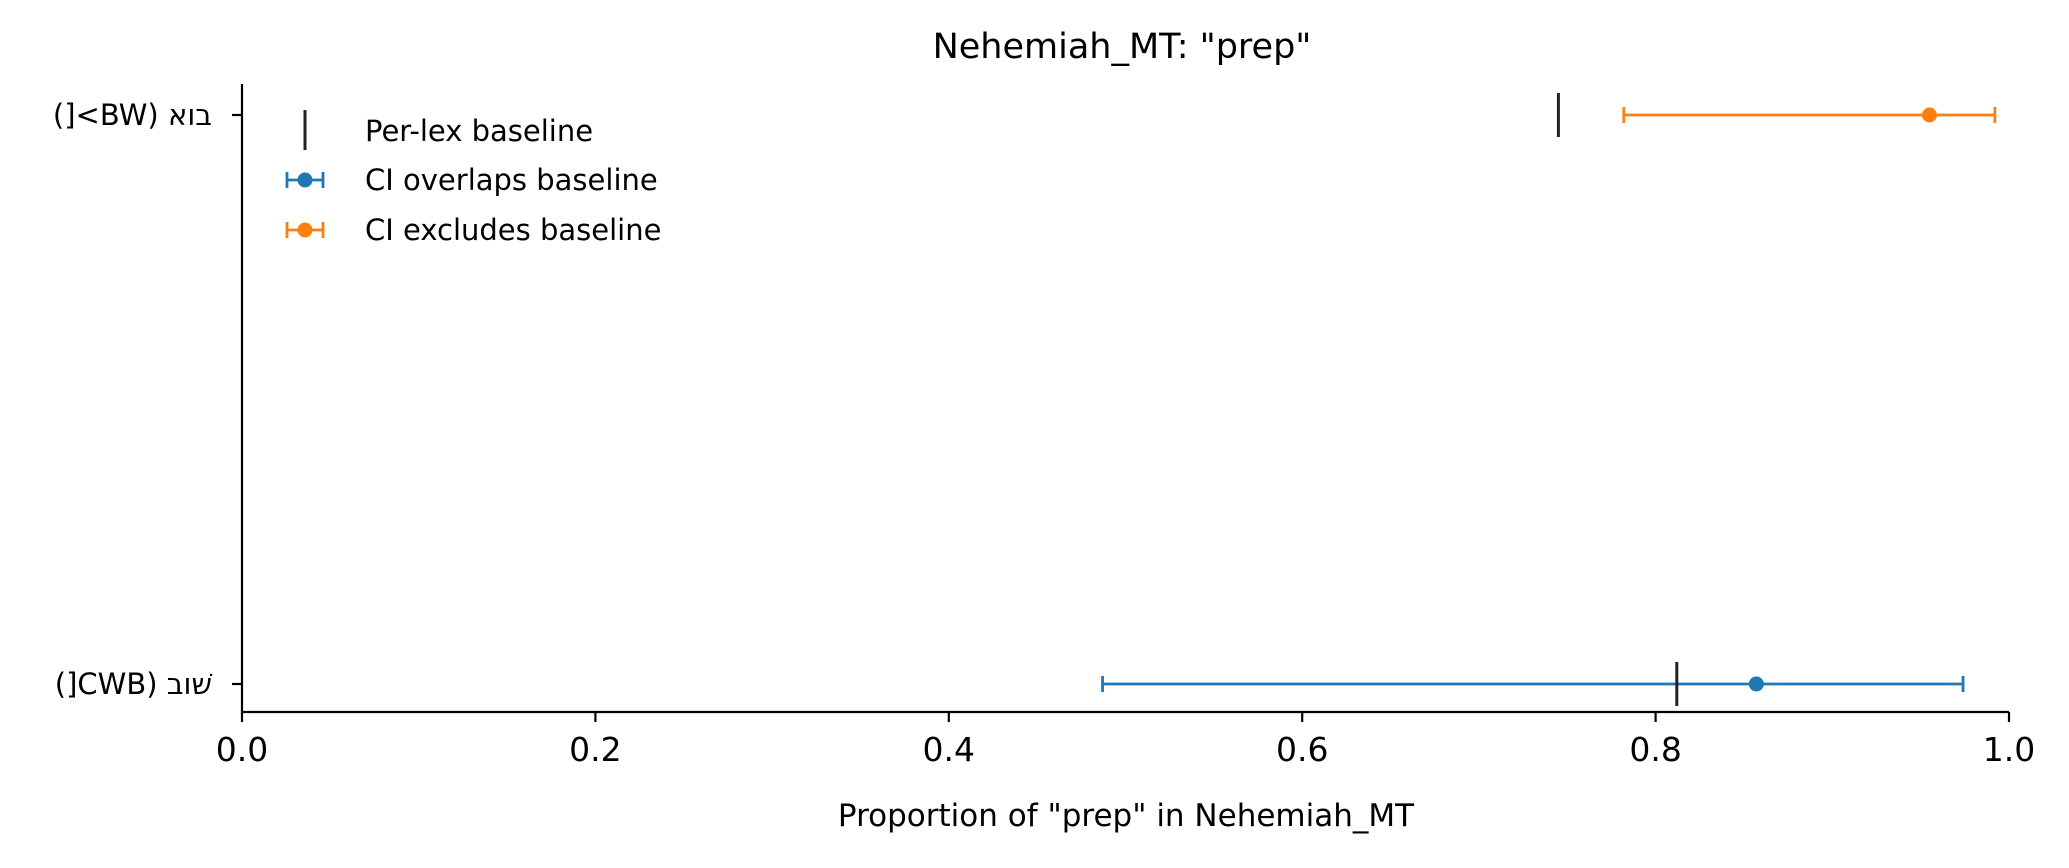 This screenshot has height=868, width=2069. Describe the element at coordinates (2009, 749) in the screenshot. I see `x-tick-label: 1.0` at that location.